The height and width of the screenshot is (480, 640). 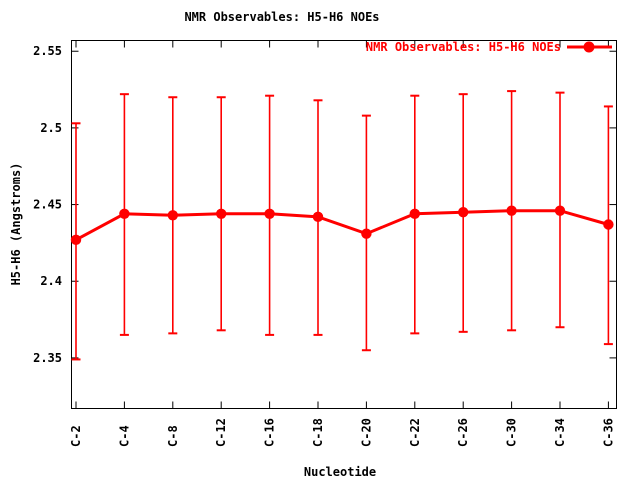 I want to click on series-line, so click(x=342, y=225).